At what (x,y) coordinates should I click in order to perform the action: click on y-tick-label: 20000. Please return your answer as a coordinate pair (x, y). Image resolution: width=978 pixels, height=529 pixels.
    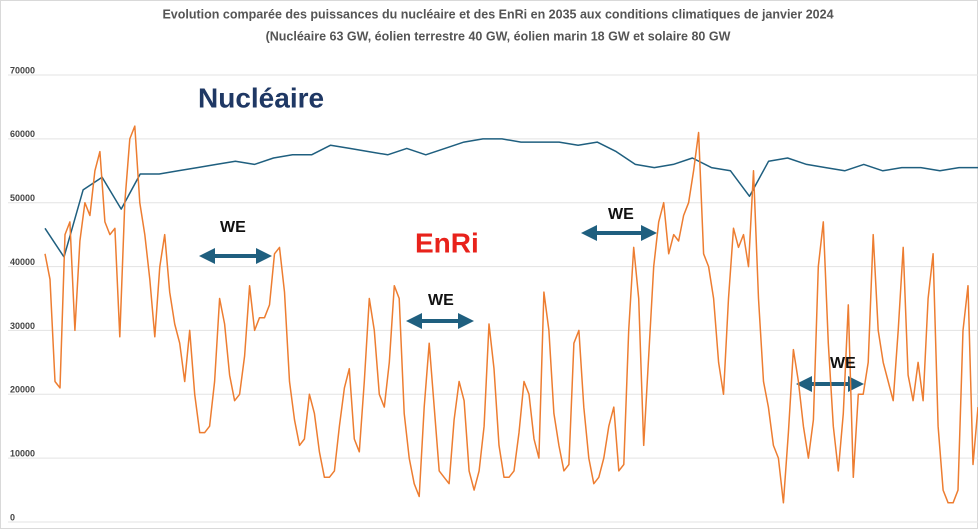
    Looking at the image, I should click on (22, 390).